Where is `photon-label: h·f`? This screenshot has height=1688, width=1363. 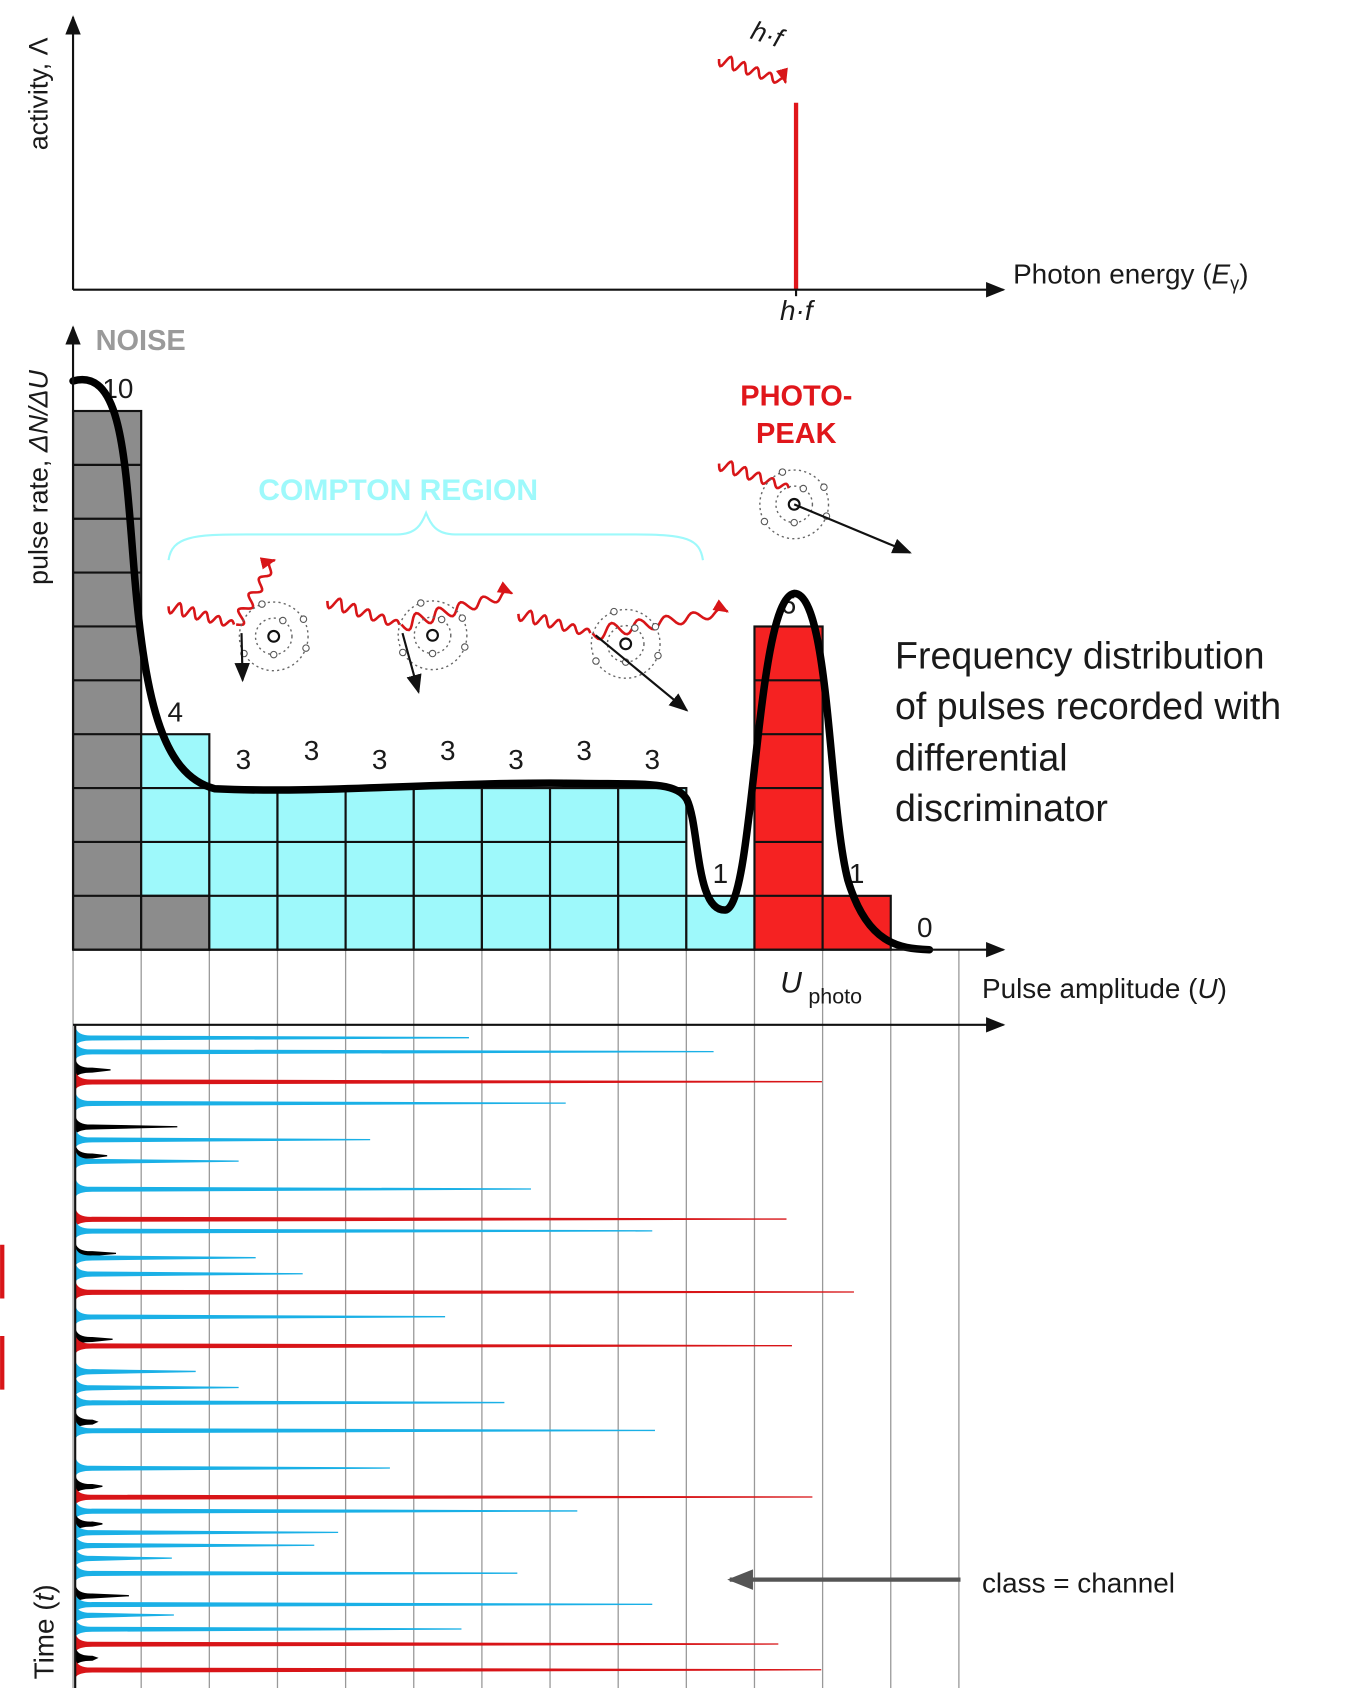
photon-label: h·f is located at coordinates (767, 34).